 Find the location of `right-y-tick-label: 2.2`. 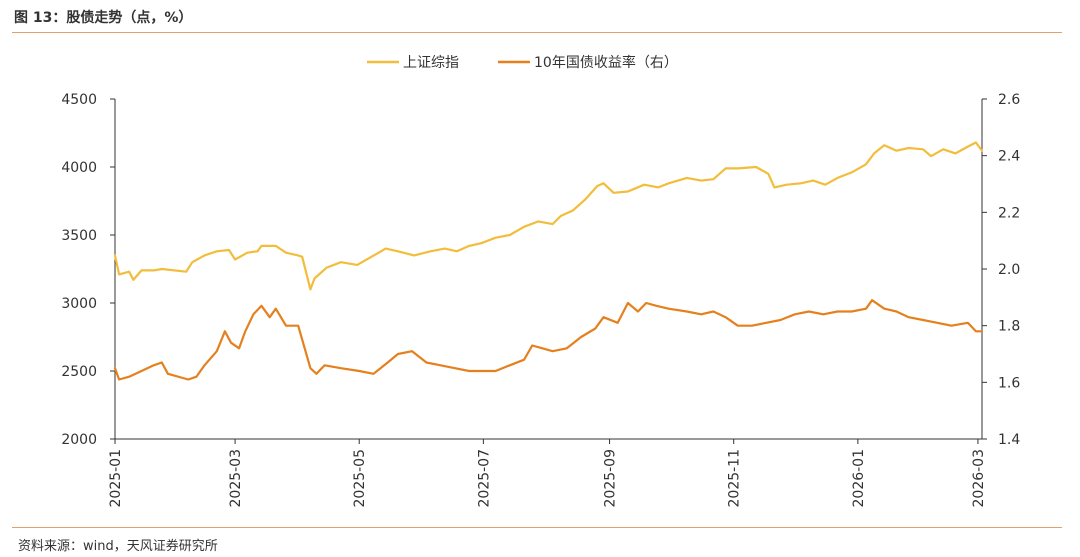

right-y-tick-label: 2.2 is located at coordinates (1009, 213).